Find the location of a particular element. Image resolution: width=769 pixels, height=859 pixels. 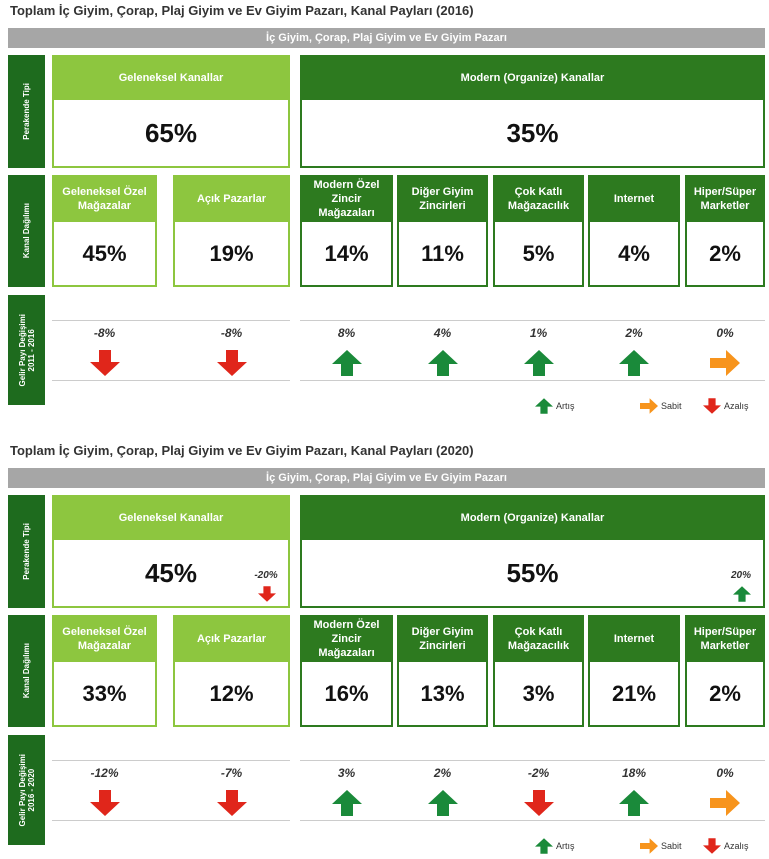

row-label-text: Gelir Payı Değişimi 2011 - 2016 is located at coordinates (27, 350).